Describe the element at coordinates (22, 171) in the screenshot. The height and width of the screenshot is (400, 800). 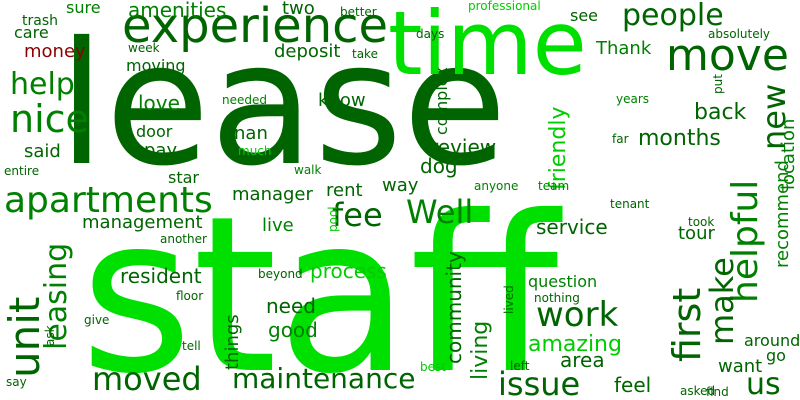
I see `word-entire: entire` at that location.